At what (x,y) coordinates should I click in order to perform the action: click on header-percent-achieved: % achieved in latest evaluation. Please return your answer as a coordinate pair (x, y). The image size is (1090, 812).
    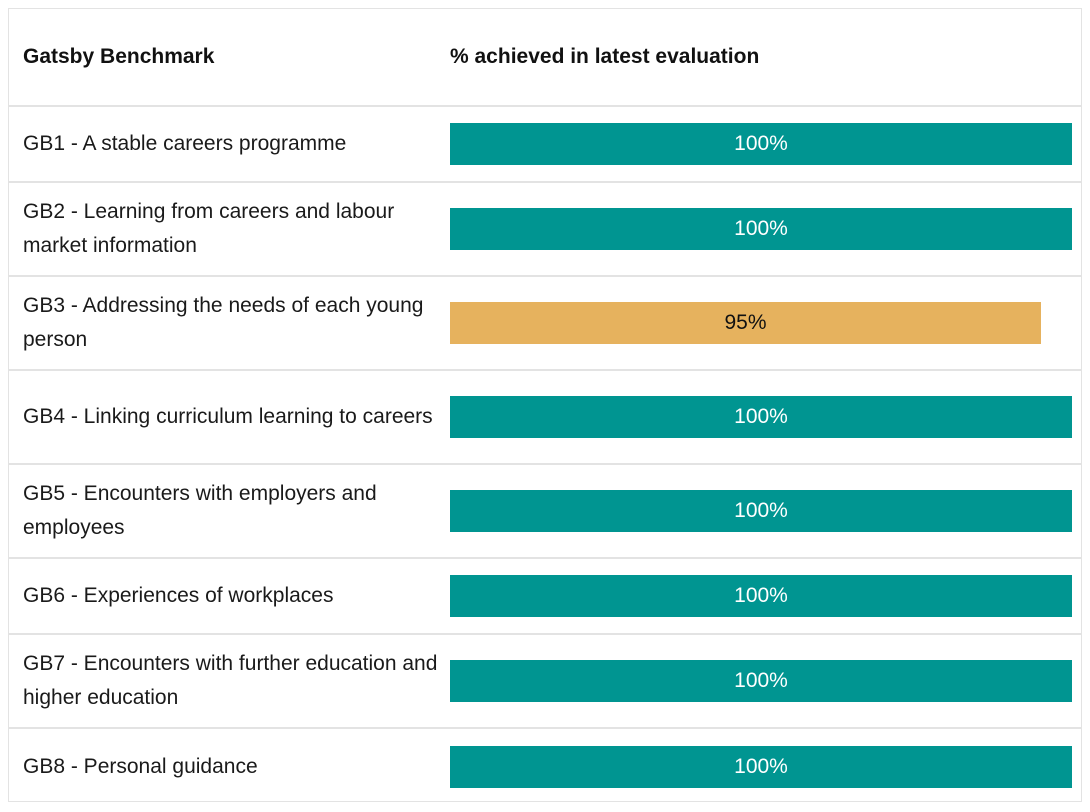
    Looking at the image, I should click on (605, 56).